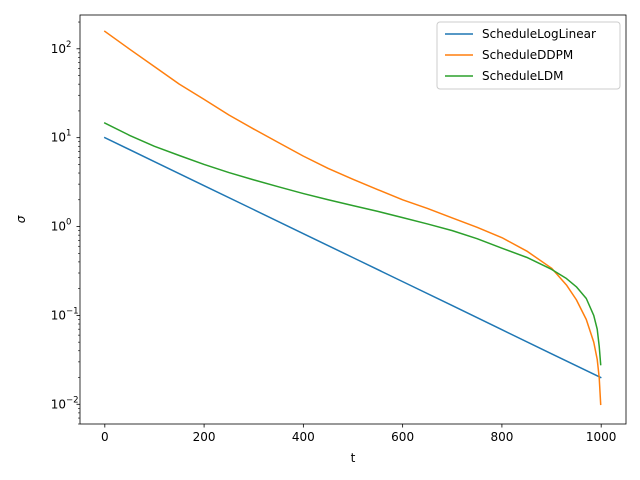 The image size is (640, 480). I want to click on x-tick-label: 600, so click(402, 437).